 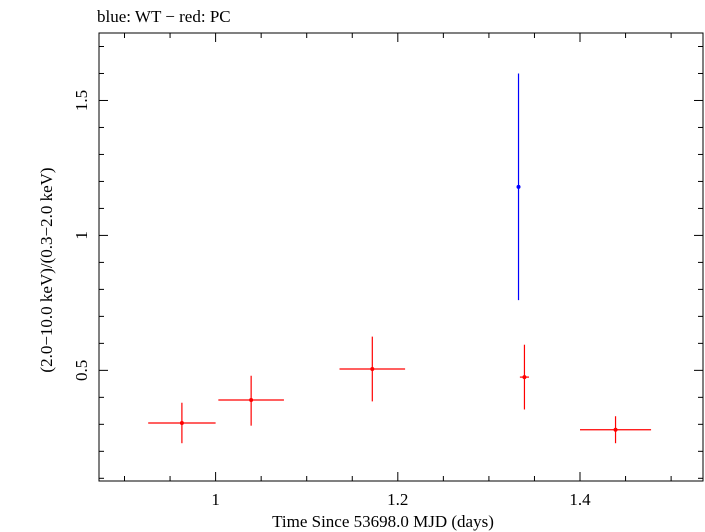 I want to click on y-axis-label: (2.0−10.0 keV)/(0.3−2.0 keV), so click(x=46, y=269).